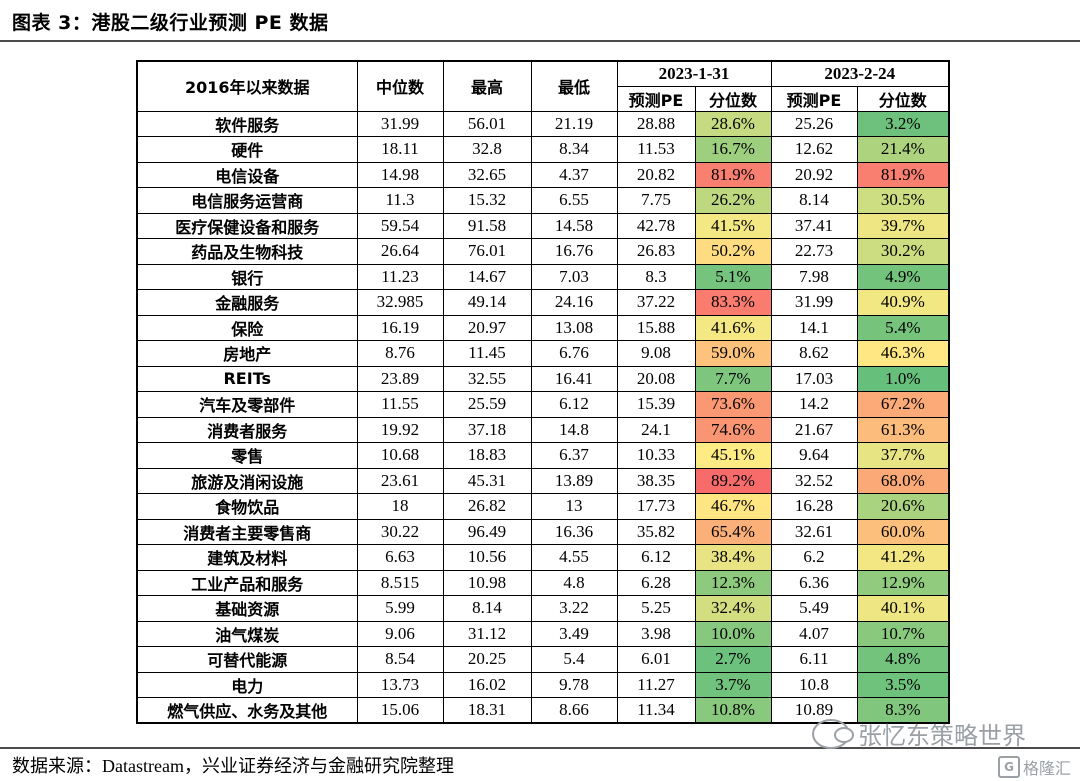 This screenshot has width=1080, height=781. I want to click on pe-cell-1: 15.88, so click(656, 327).